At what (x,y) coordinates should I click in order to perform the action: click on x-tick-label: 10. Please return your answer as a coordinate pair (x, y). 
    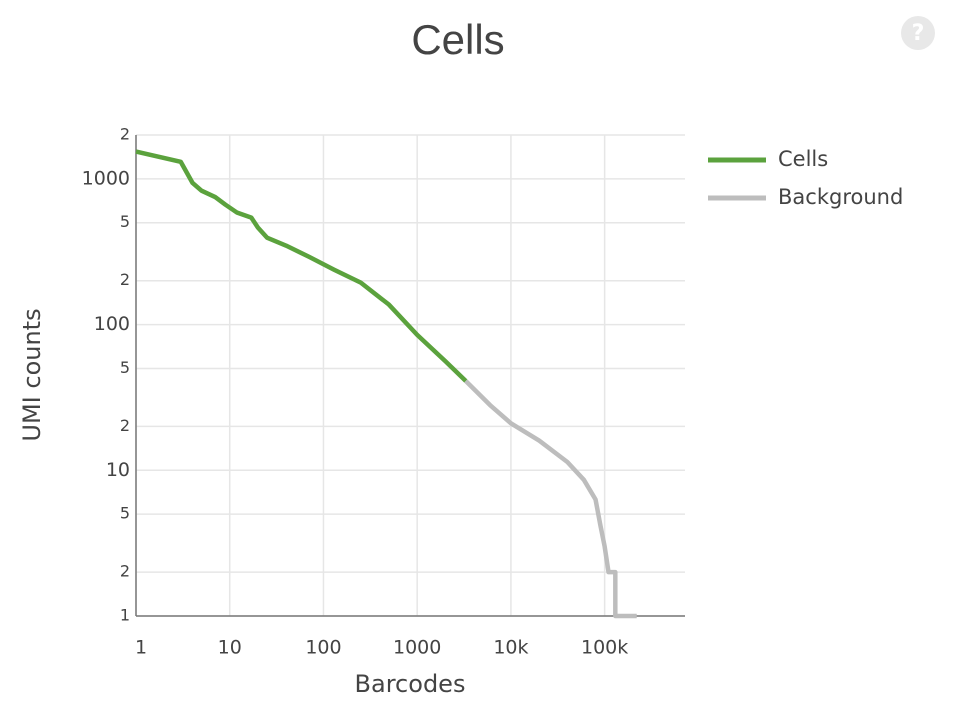
    Looking at the image, I should click on (230, 648).